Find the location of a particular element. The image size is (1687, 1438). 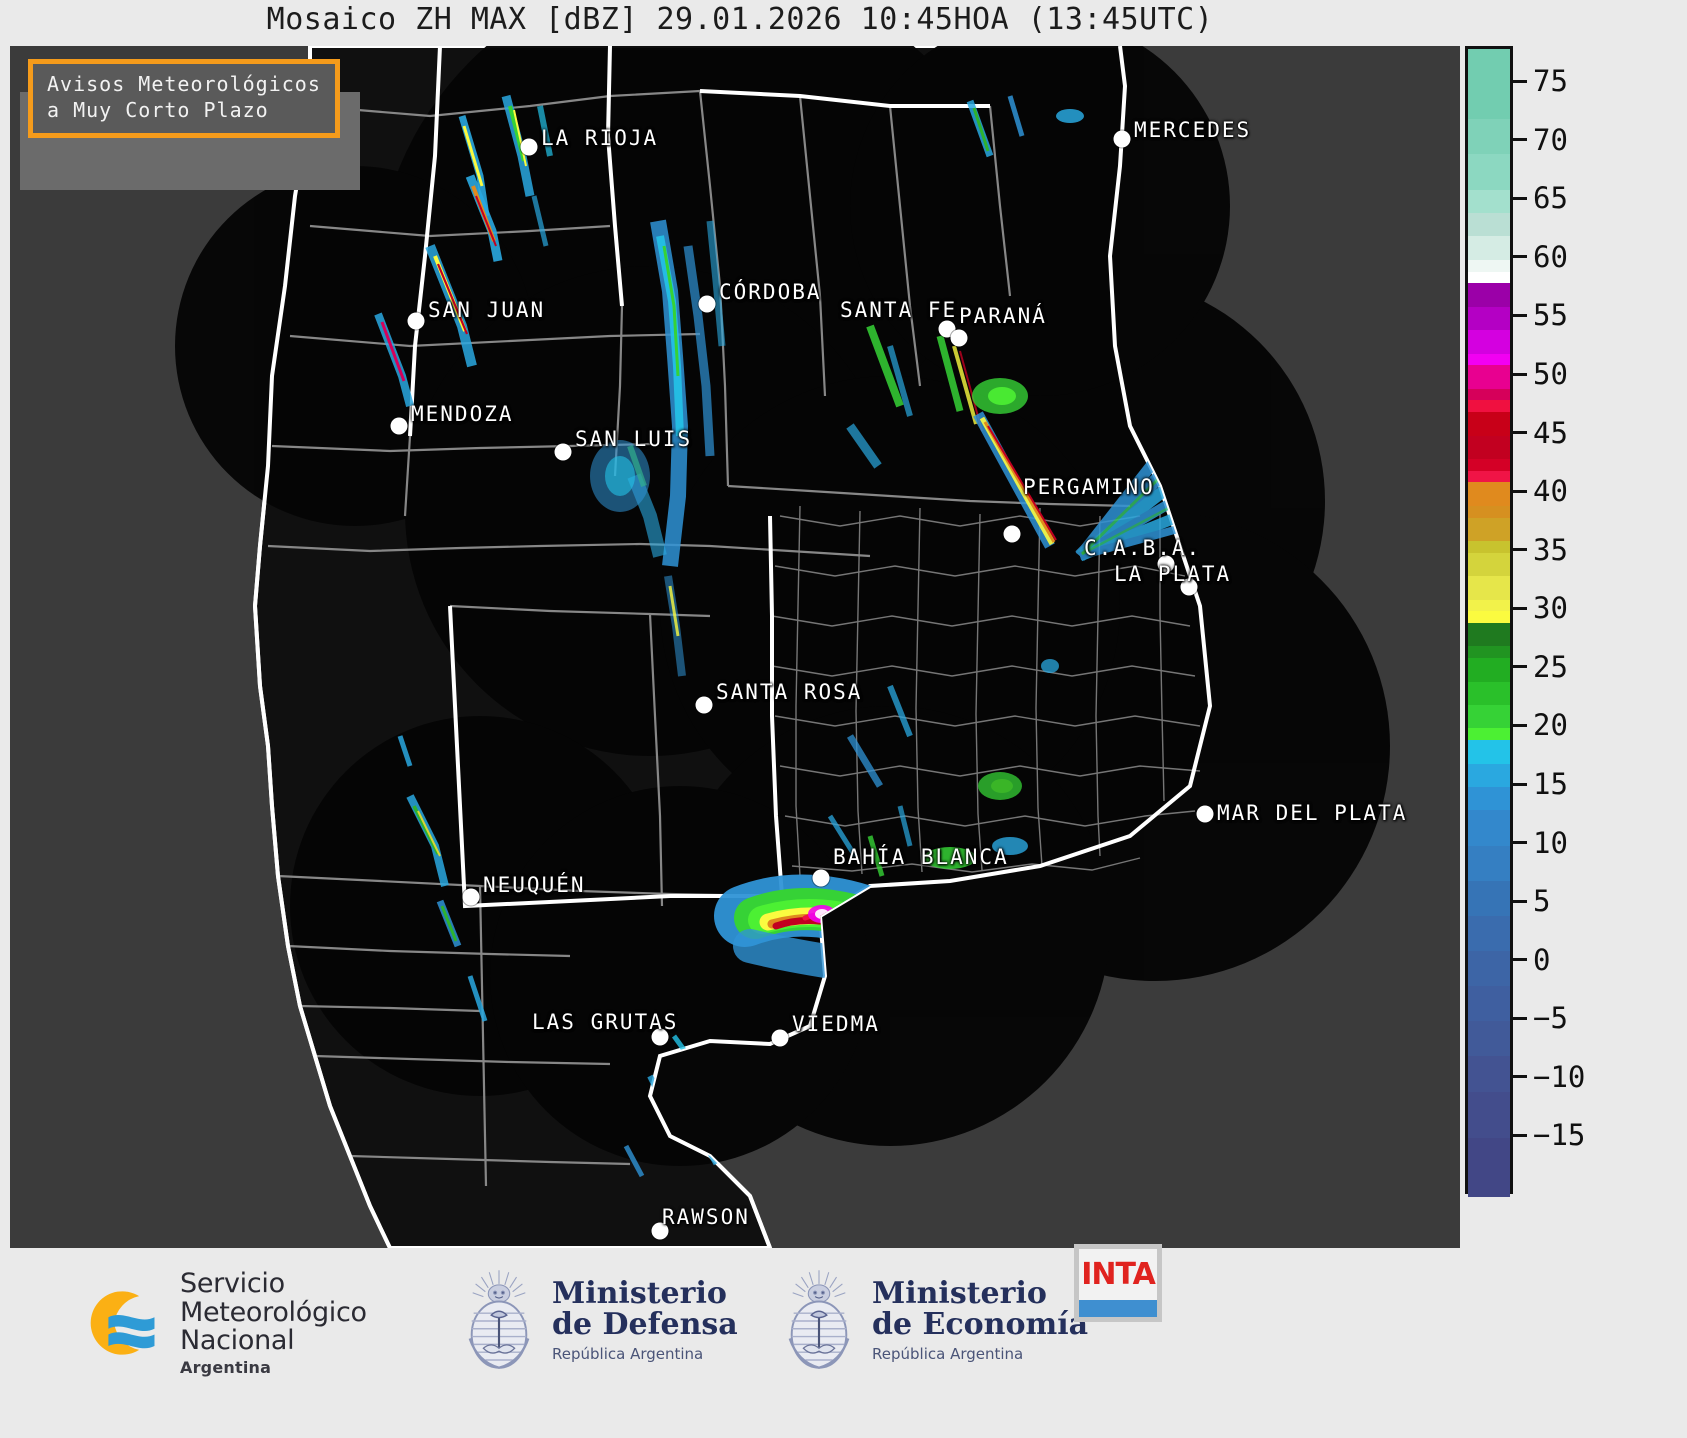

colorbar-tick: 70 is located at coordinates (1540, 140).